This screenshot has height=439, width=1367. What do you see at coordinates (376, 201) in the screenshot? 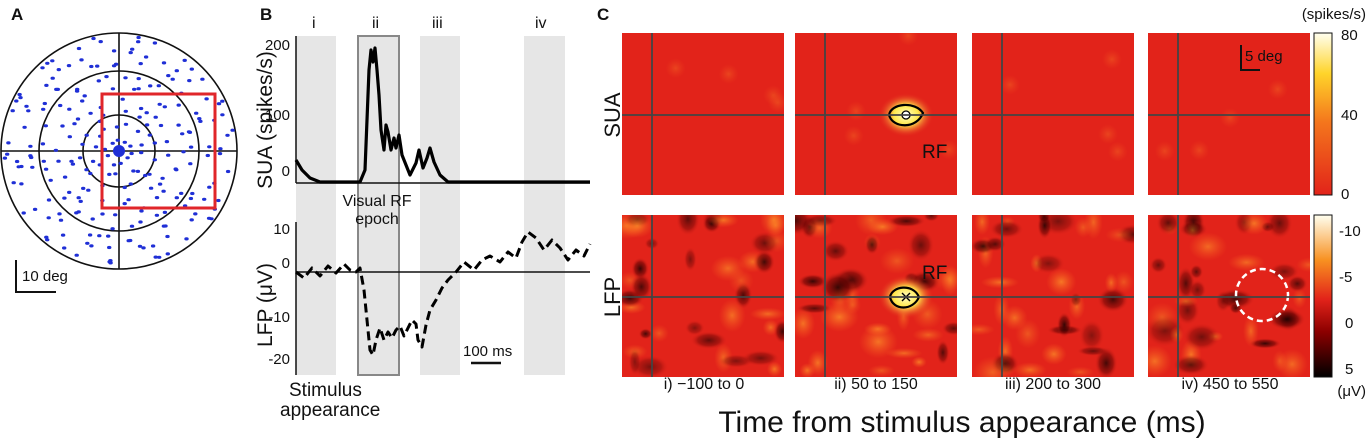
I see `rf-epoch-label-line1: Visual RF` at bounding box center [376, 201].